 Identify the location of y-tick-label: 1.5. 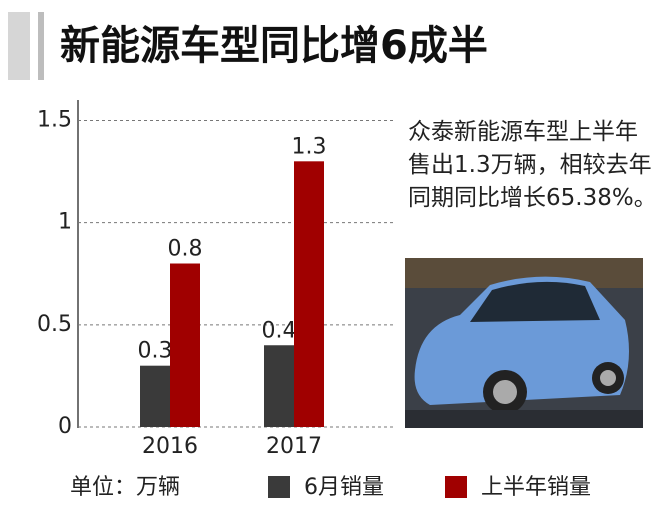
(54, 119).